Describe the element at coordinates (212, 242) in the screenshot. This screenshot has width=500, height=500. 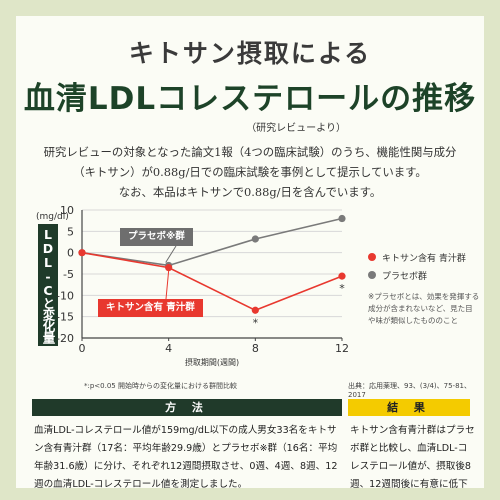
I see `series-line-placebo` at that location.